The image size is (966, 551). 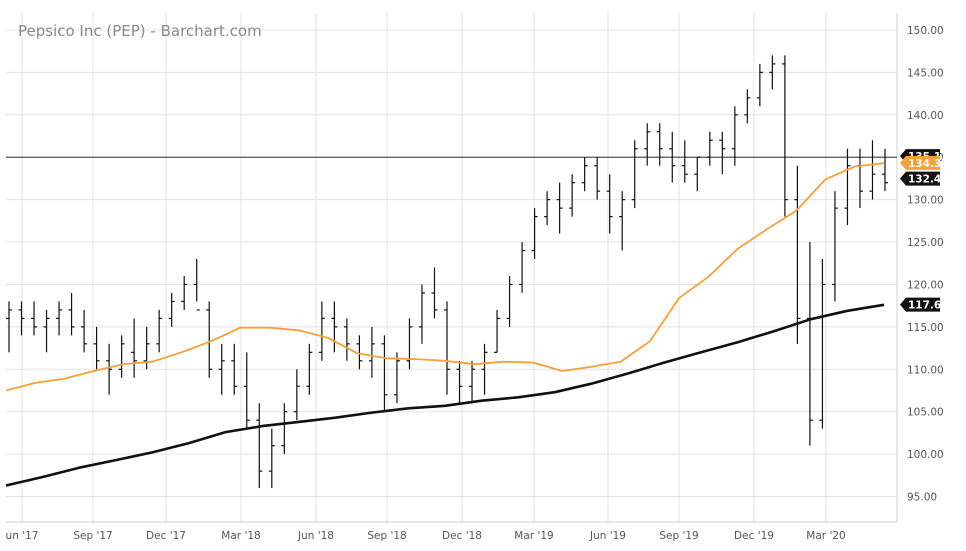 I want to click on x-tick-label: Dec '17, so click(x=166, y=536).